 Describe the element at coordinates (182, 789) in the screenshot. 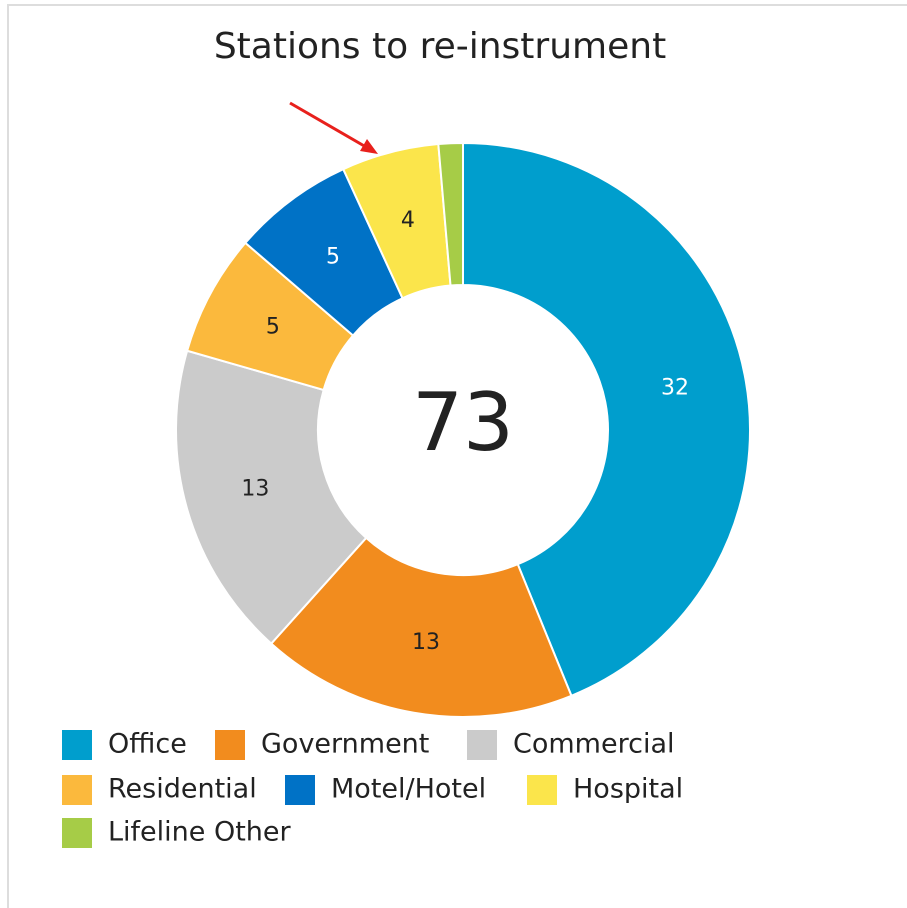

I see `legend-label: Residential` at that location.